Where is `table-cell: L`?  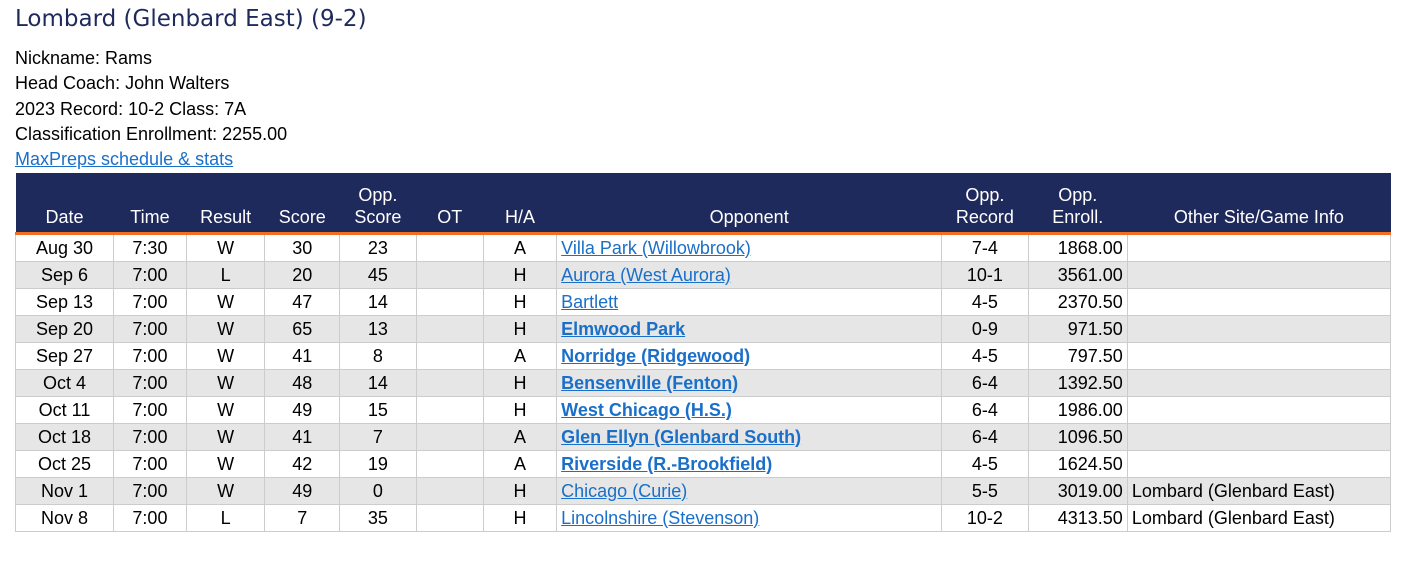
table-cell: L is located at coordinates (225, 275).